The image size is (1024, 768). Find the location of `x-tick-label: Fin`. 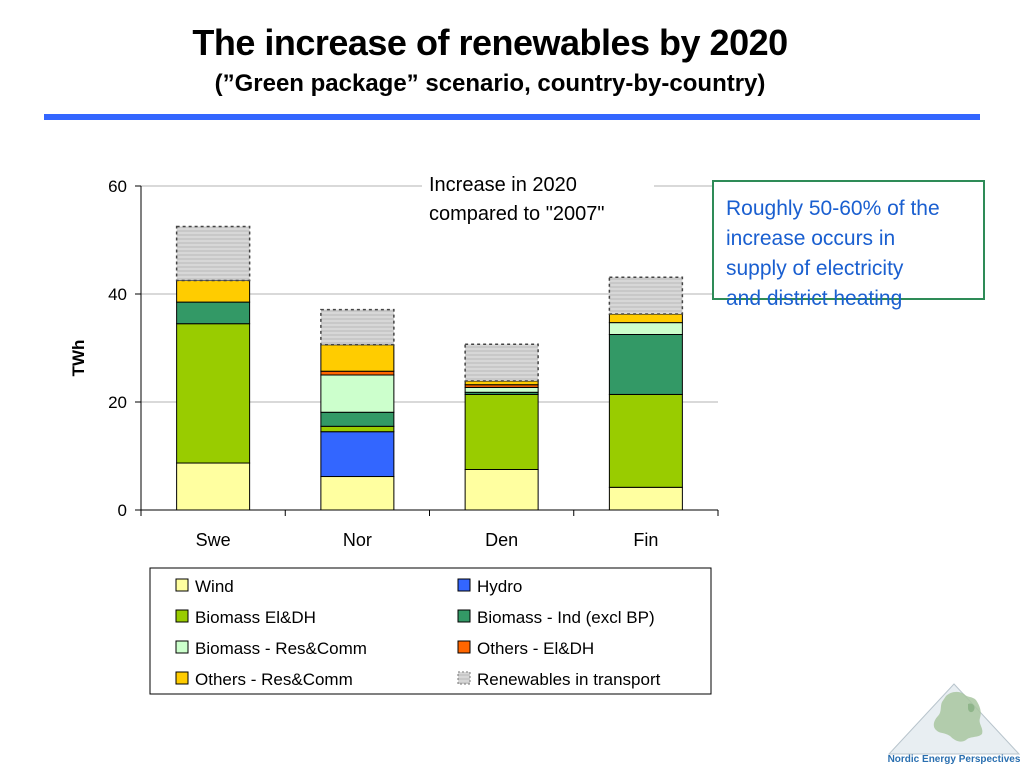

x-tick-label: Fin is located at coordinates (645, 540).